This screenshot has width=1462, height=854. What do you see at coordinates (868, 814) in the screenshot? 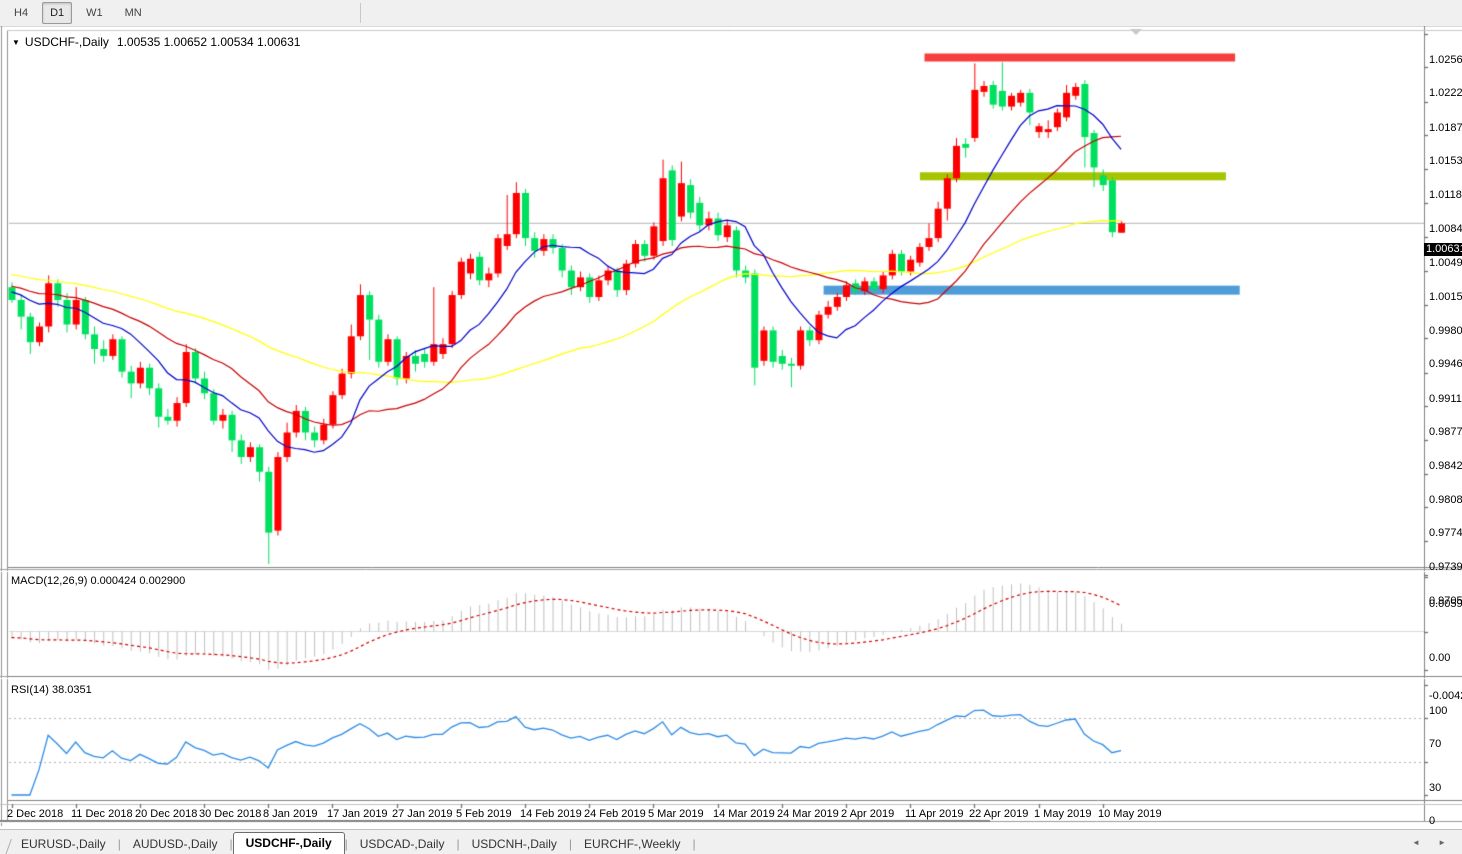
I see `date-axis-label: 2 Apr 2019` at bounding box center [868, 814].